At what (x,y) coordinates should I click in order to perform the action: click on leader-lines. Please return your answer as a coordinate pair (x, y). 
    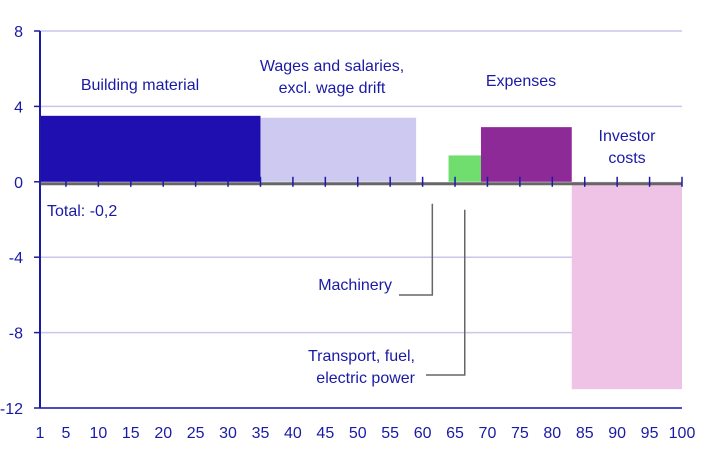
    Looking at the image, I should click on (432, 289).